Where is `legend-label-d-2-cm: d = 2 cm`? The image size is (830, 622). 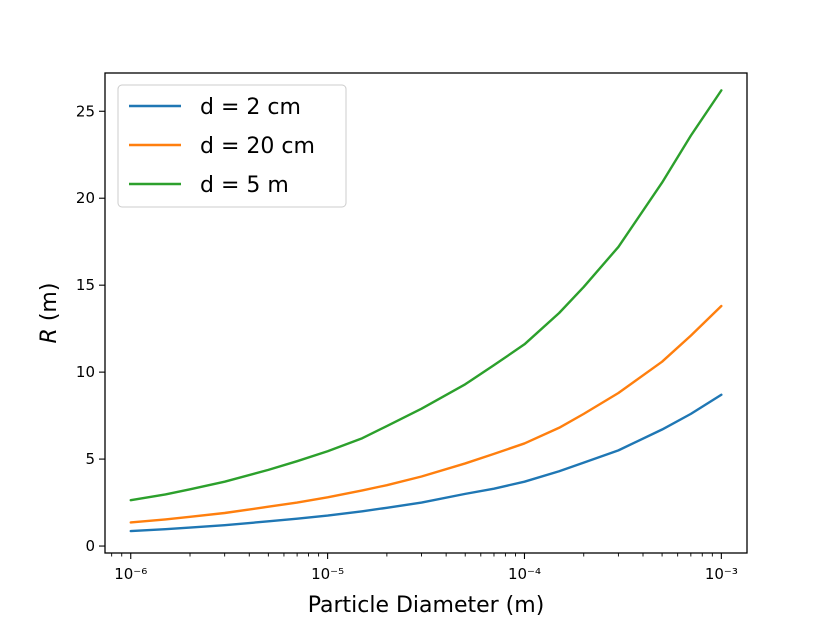 legend-label-d-2-cm: d = 2 cm is located at coordinates (250, 107).